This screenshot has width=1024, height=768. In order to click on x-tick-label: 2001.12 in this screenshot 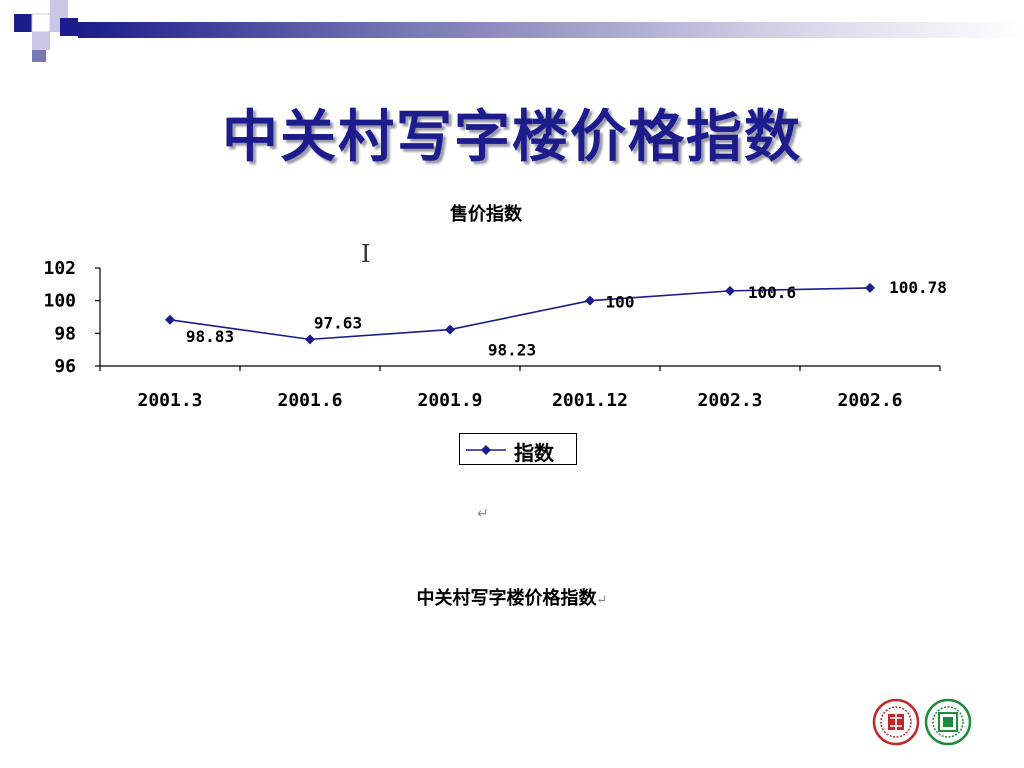, I will do `click(590, 400)`.